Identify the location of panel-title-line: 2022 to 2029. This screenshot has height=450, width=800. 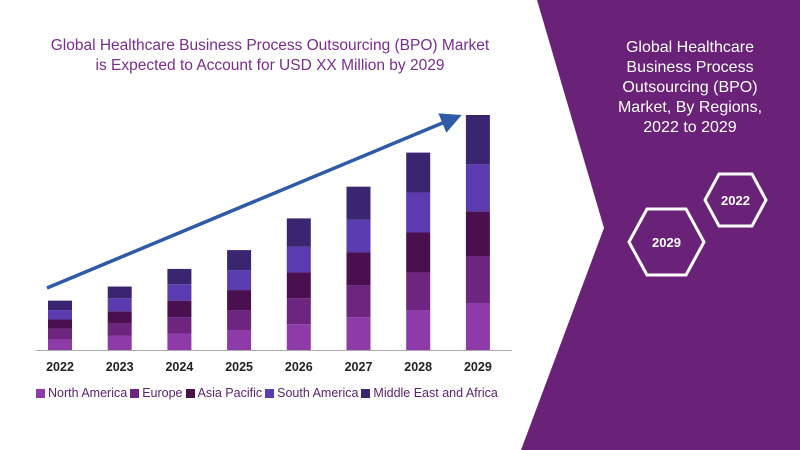
(690, 127).